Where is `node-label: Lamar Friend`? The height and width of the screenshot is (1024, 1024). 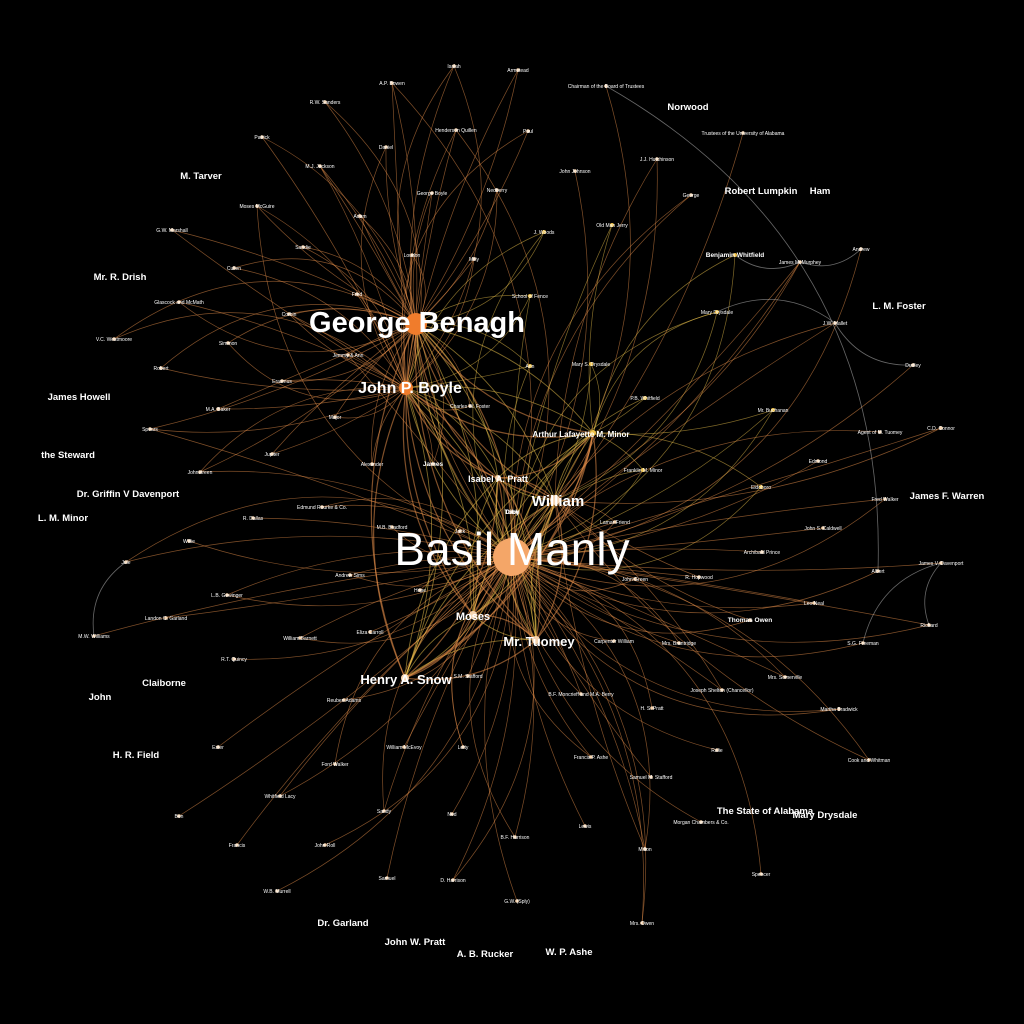
node-label: Lamar Friend is located at coordinates (615, 523).